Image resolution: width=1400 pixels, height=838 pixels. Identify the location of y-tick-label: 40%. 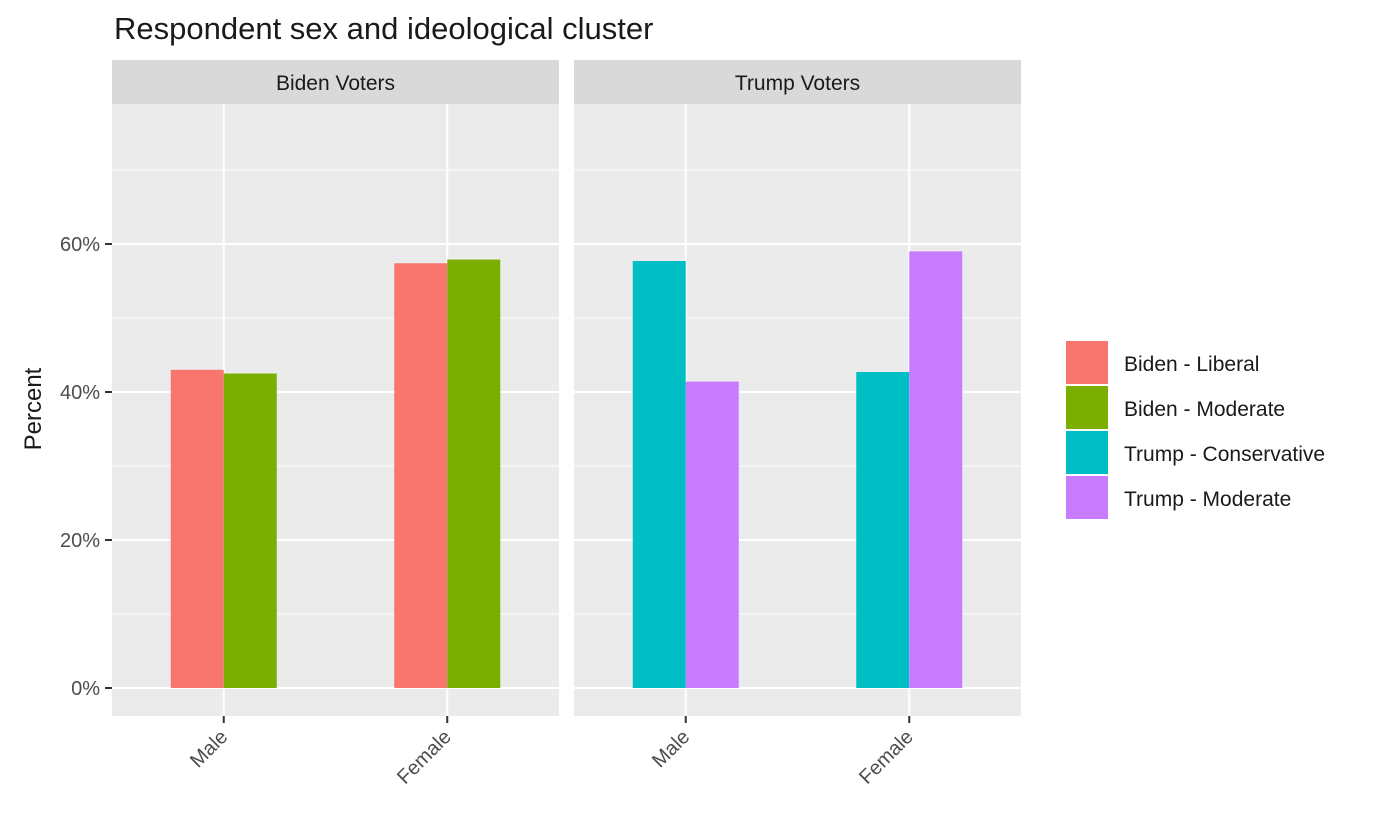
(80, 393).